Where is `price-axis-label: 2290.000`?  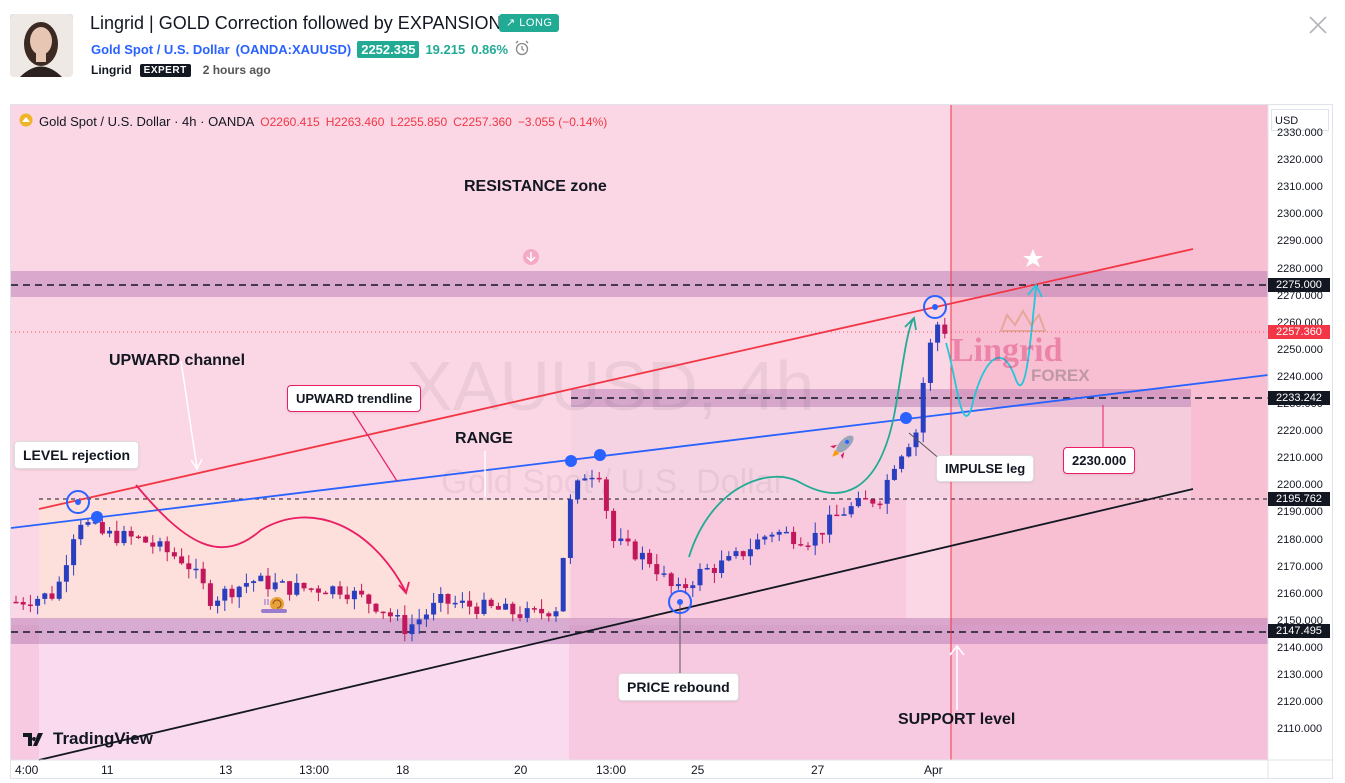 price-axis-label: 2290.000 is located at coordinates (1300, 241).